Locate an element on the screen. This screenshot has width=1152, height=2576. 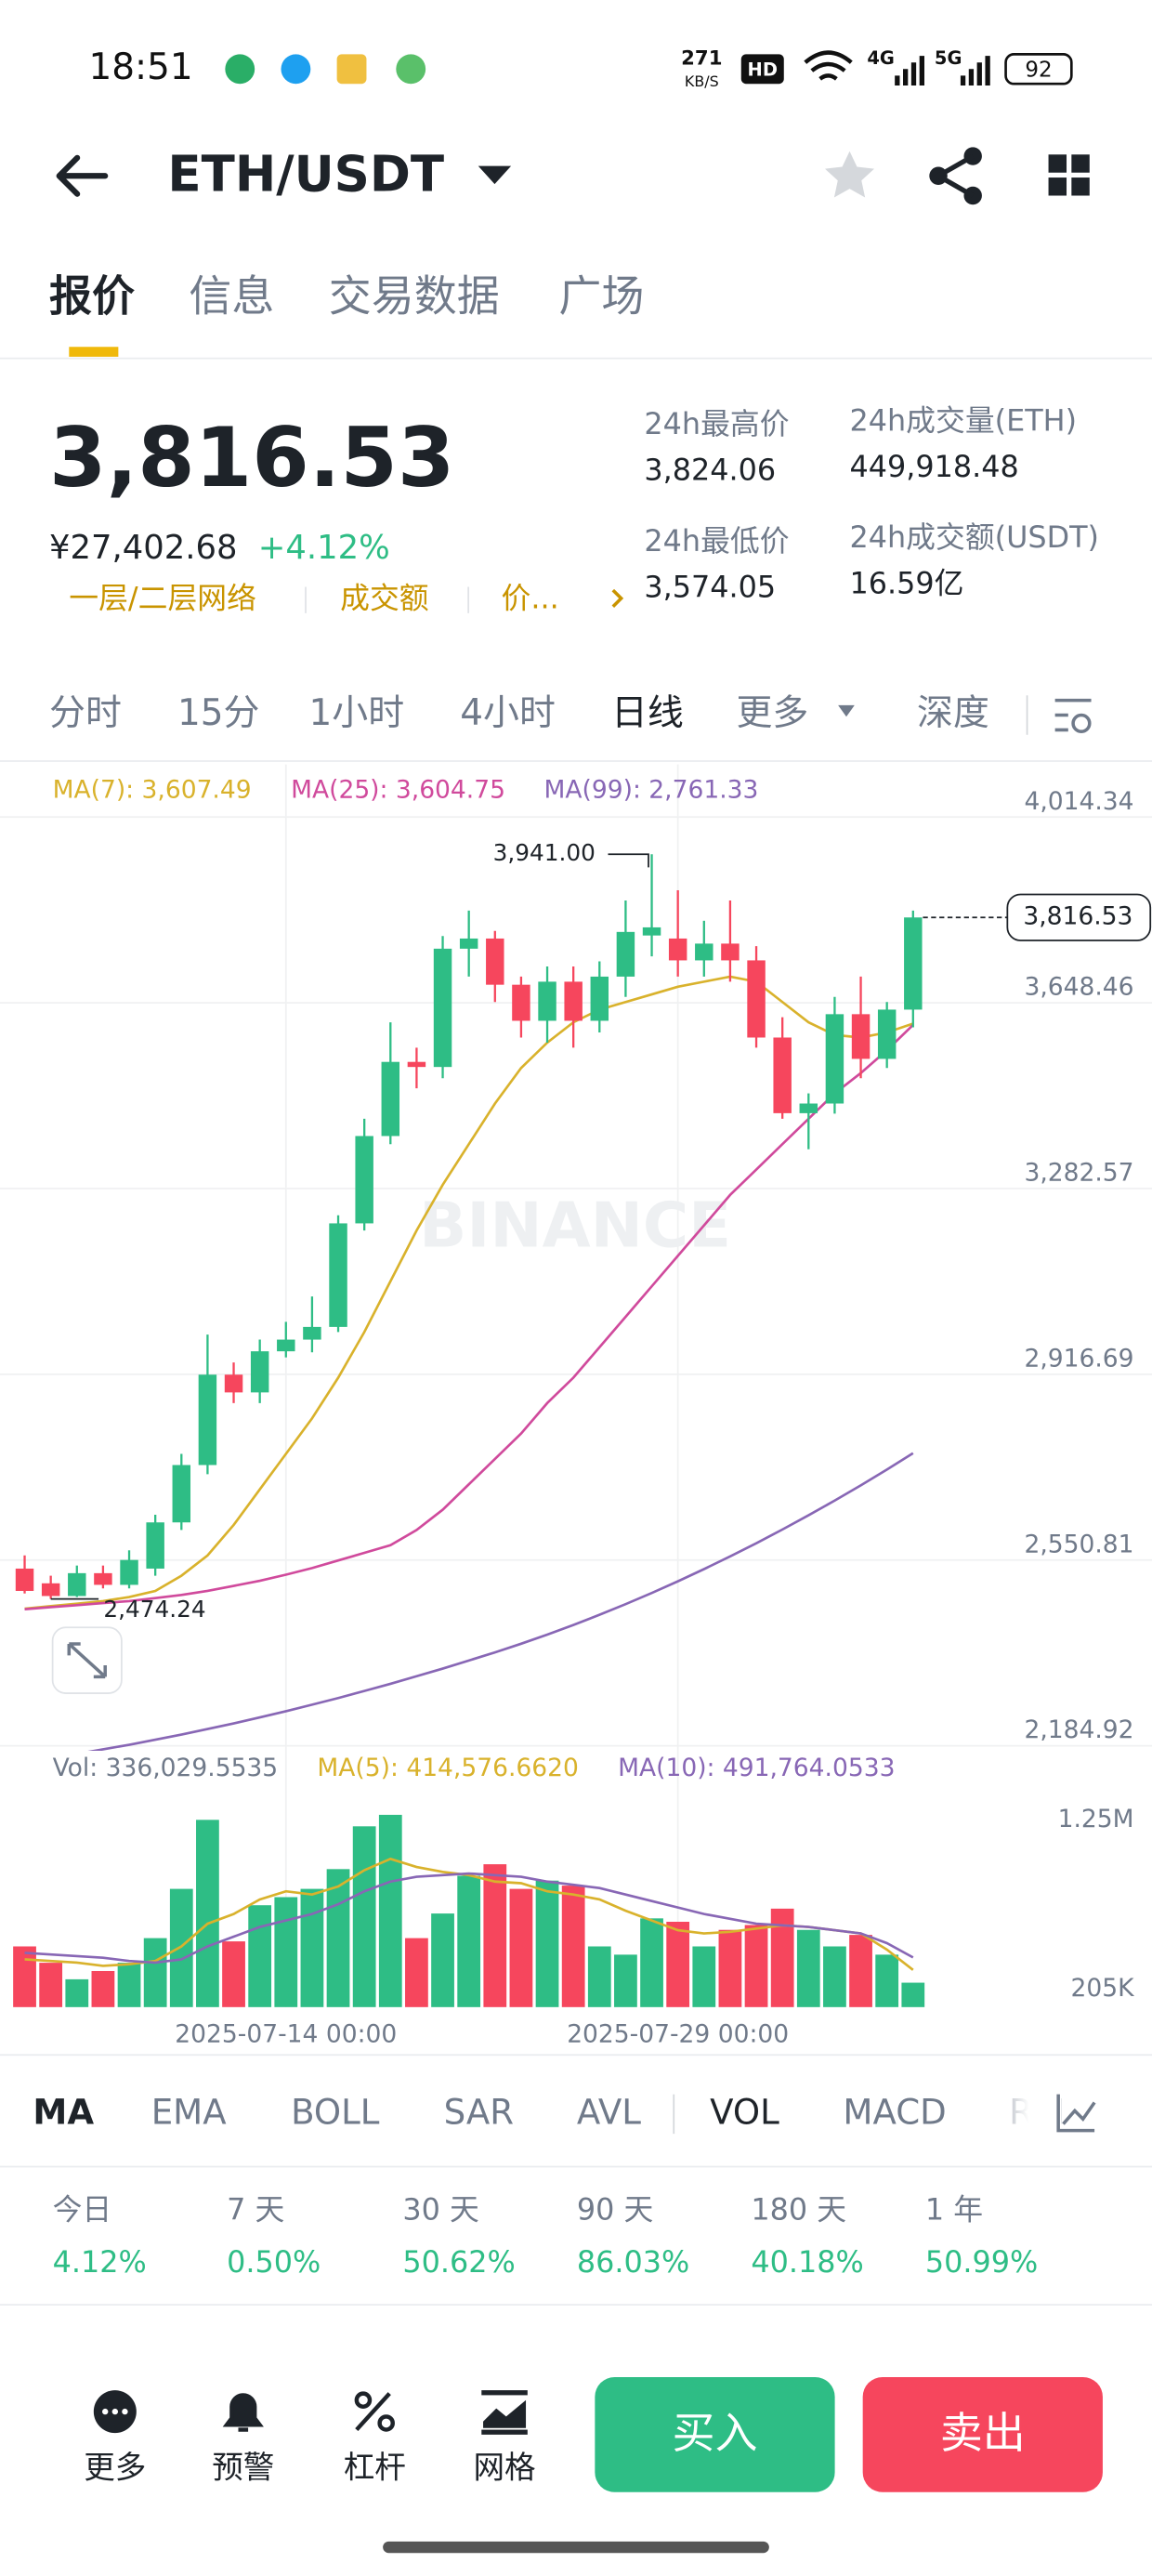
interval: 更多 is located at coordinates (772, 713).